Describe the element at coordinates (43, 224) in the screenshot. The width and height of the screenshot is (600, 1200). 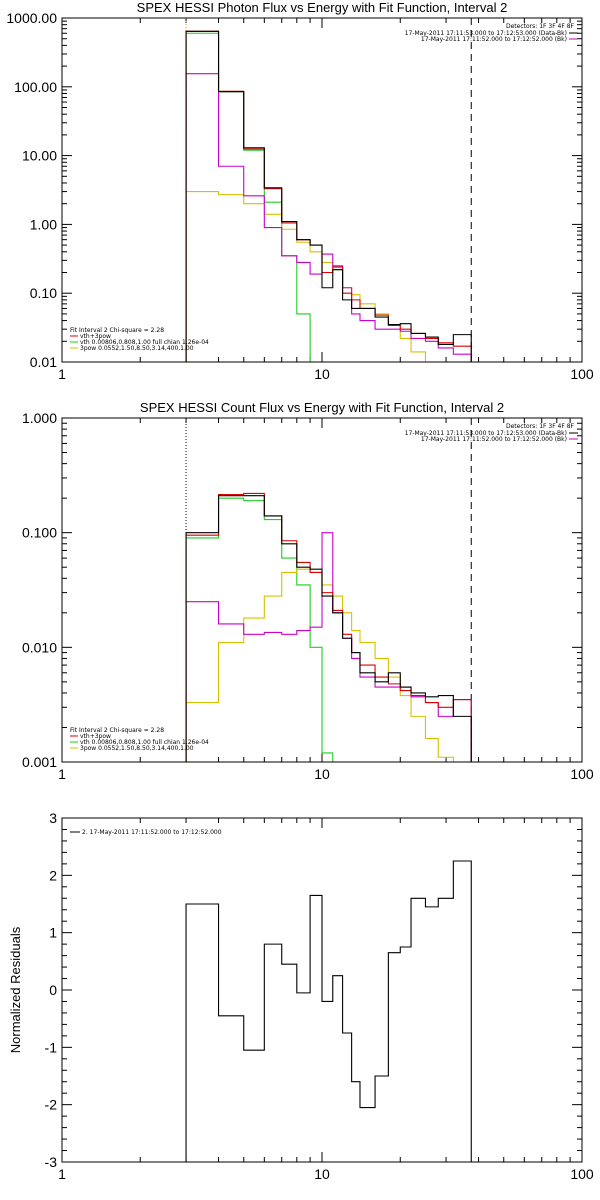
I see `y-tick-label: 1.00` at that location.